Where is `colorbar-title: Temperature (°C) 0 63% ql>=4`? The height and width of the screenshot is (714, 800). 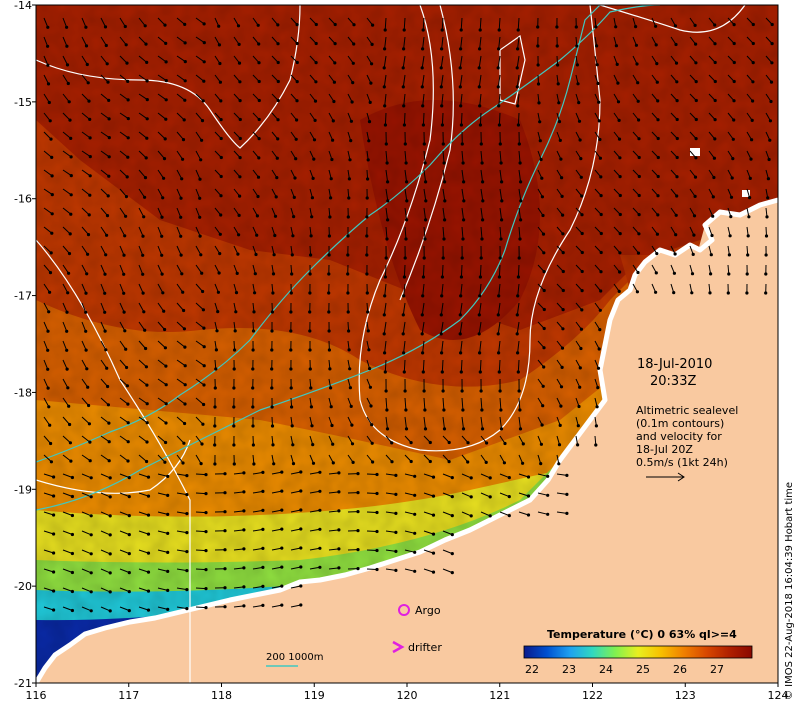 colorbar-title: Temperature (°C) 0 63% ql>=4 is located at coordinates (642, 634).